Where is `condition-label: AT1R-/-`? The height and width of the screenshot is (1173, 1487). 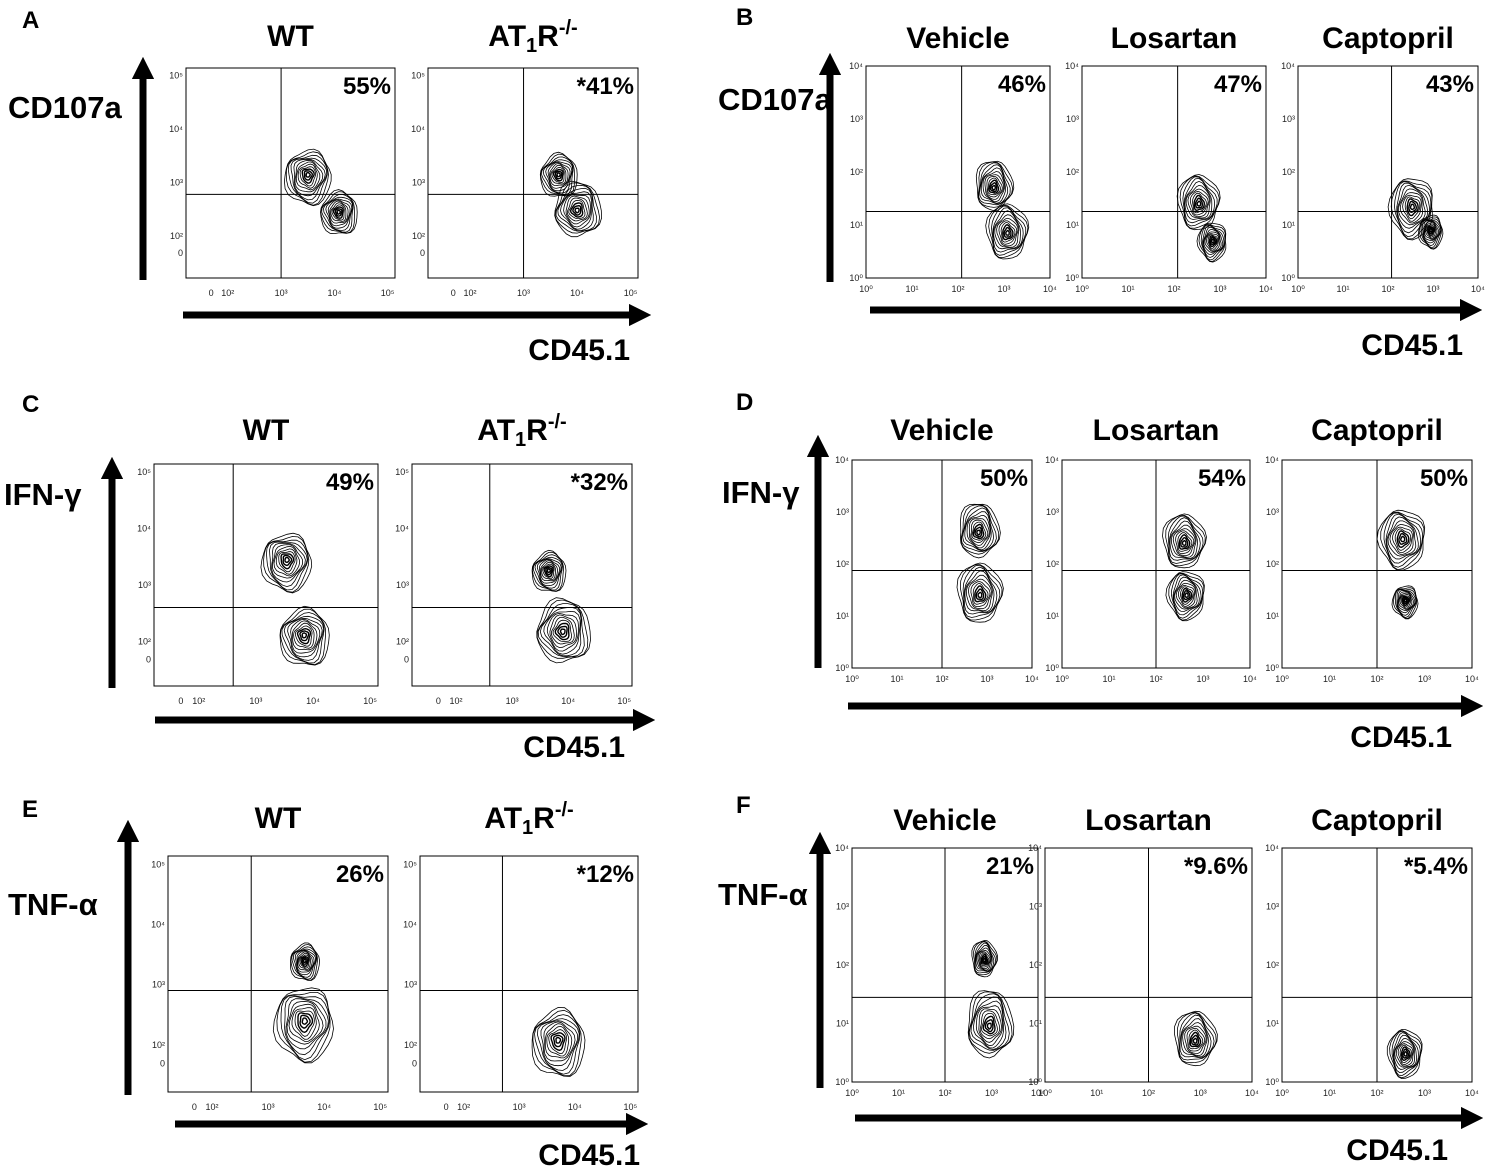
condition-label: AT1R-/- is located at coordinates (528, 819).